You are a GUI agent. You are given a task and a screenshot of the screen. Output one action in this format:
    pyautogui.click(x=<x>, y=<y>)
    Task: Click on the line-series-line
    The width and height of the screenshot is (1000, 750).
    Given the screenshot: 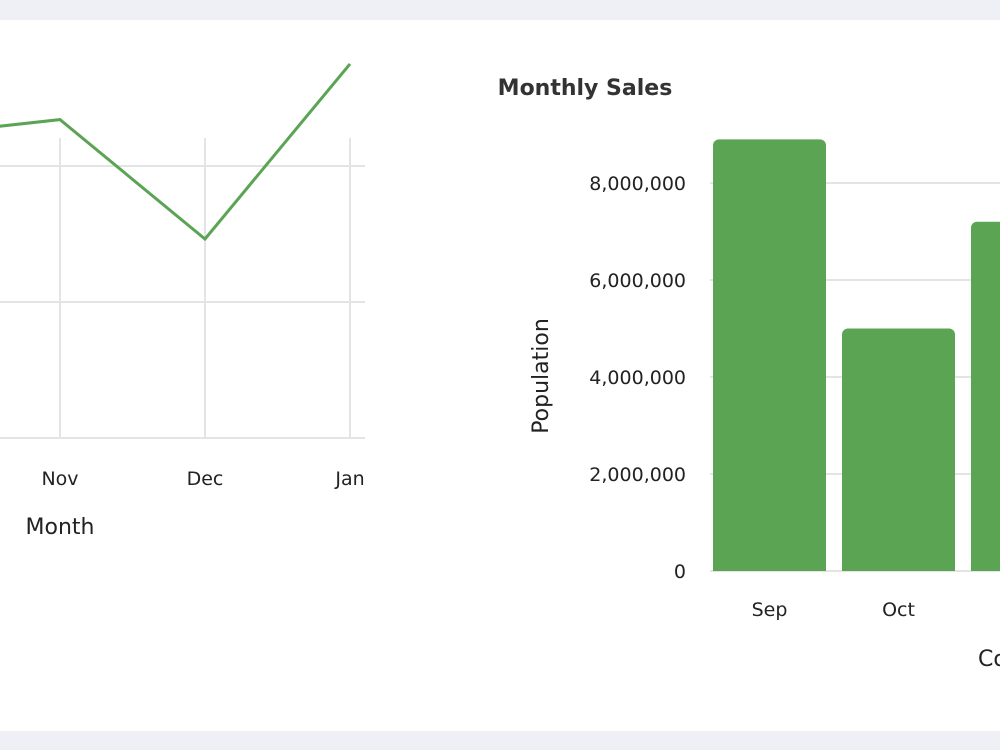 What is the action you would take?
    pyautogui.click(x=176, y=152)
    